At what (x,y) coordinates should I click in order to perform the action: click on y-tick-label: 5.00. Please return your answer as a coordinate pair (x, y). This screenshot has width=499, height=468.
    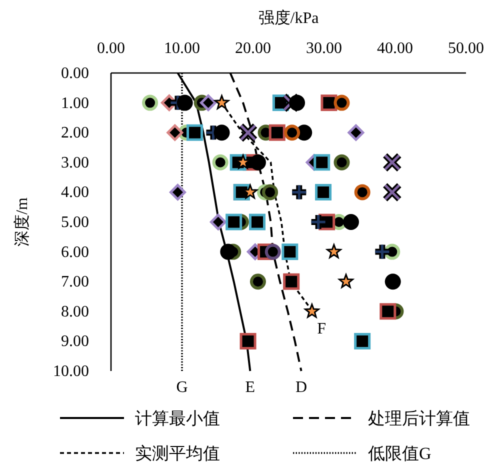
    Looking at the image, I should click on (75, 222).